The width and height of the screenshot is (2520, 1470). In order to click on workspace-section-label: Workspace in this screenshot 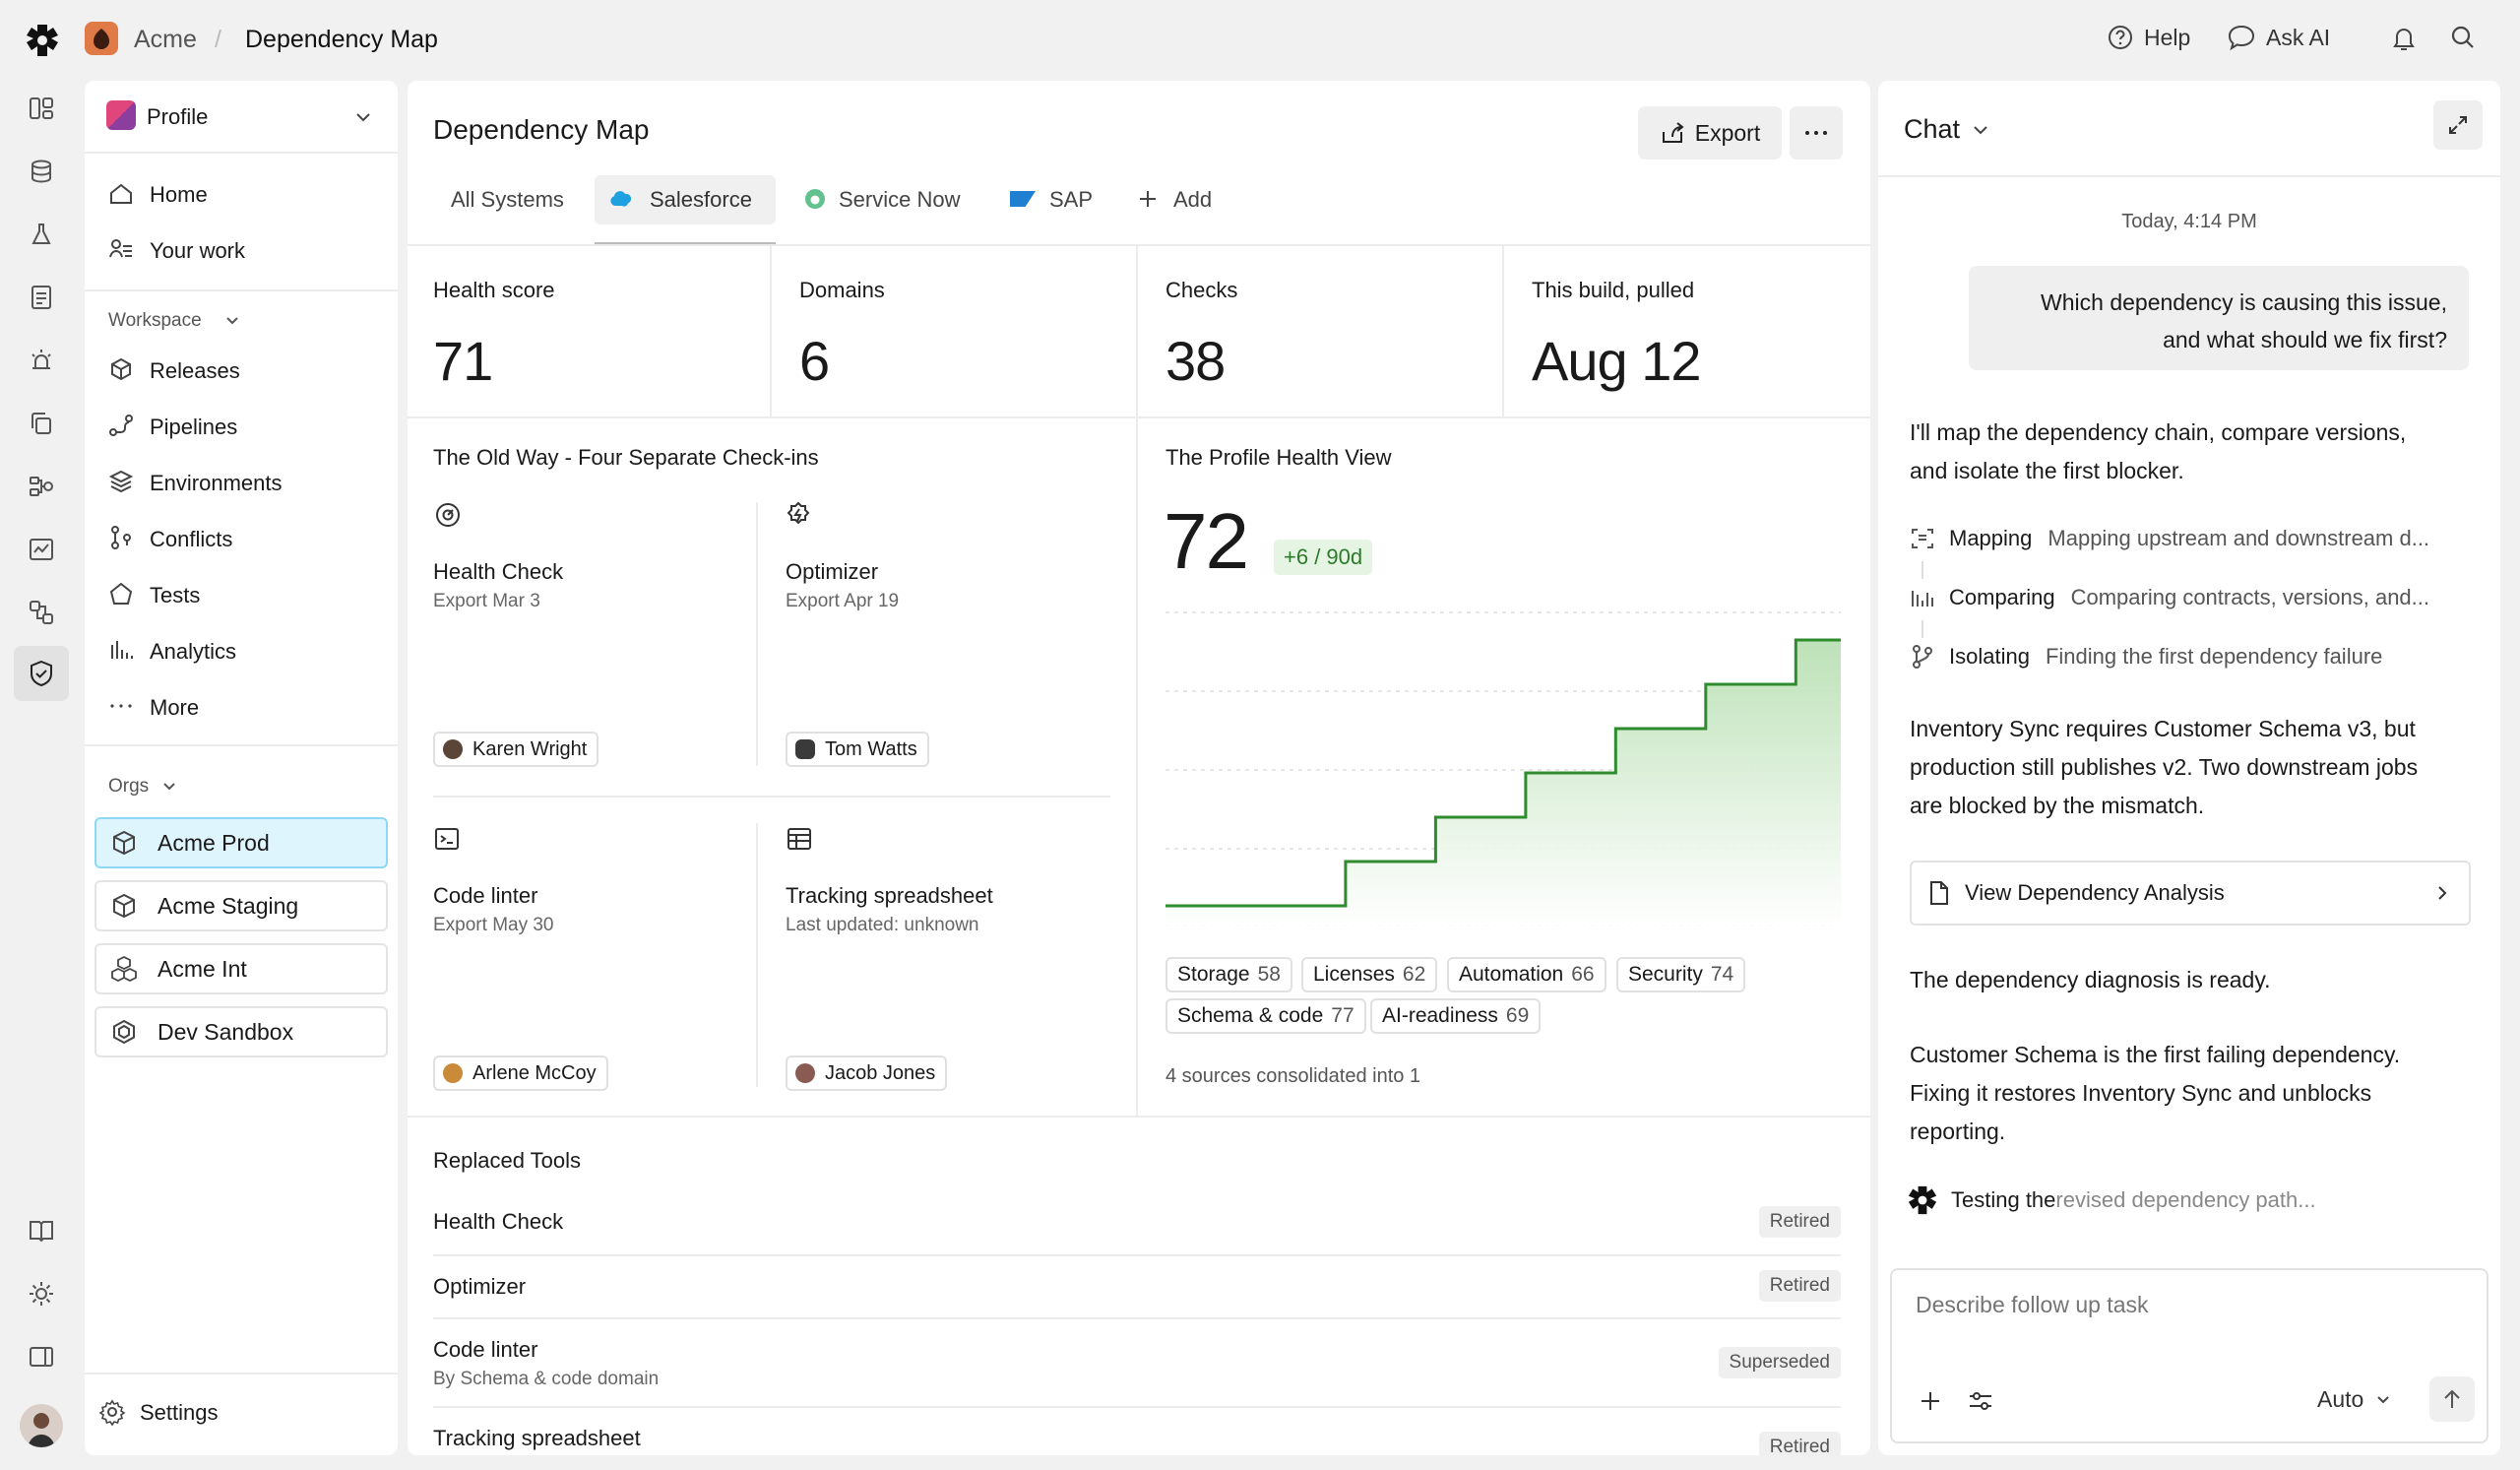, I will do `click(155, 320)`.